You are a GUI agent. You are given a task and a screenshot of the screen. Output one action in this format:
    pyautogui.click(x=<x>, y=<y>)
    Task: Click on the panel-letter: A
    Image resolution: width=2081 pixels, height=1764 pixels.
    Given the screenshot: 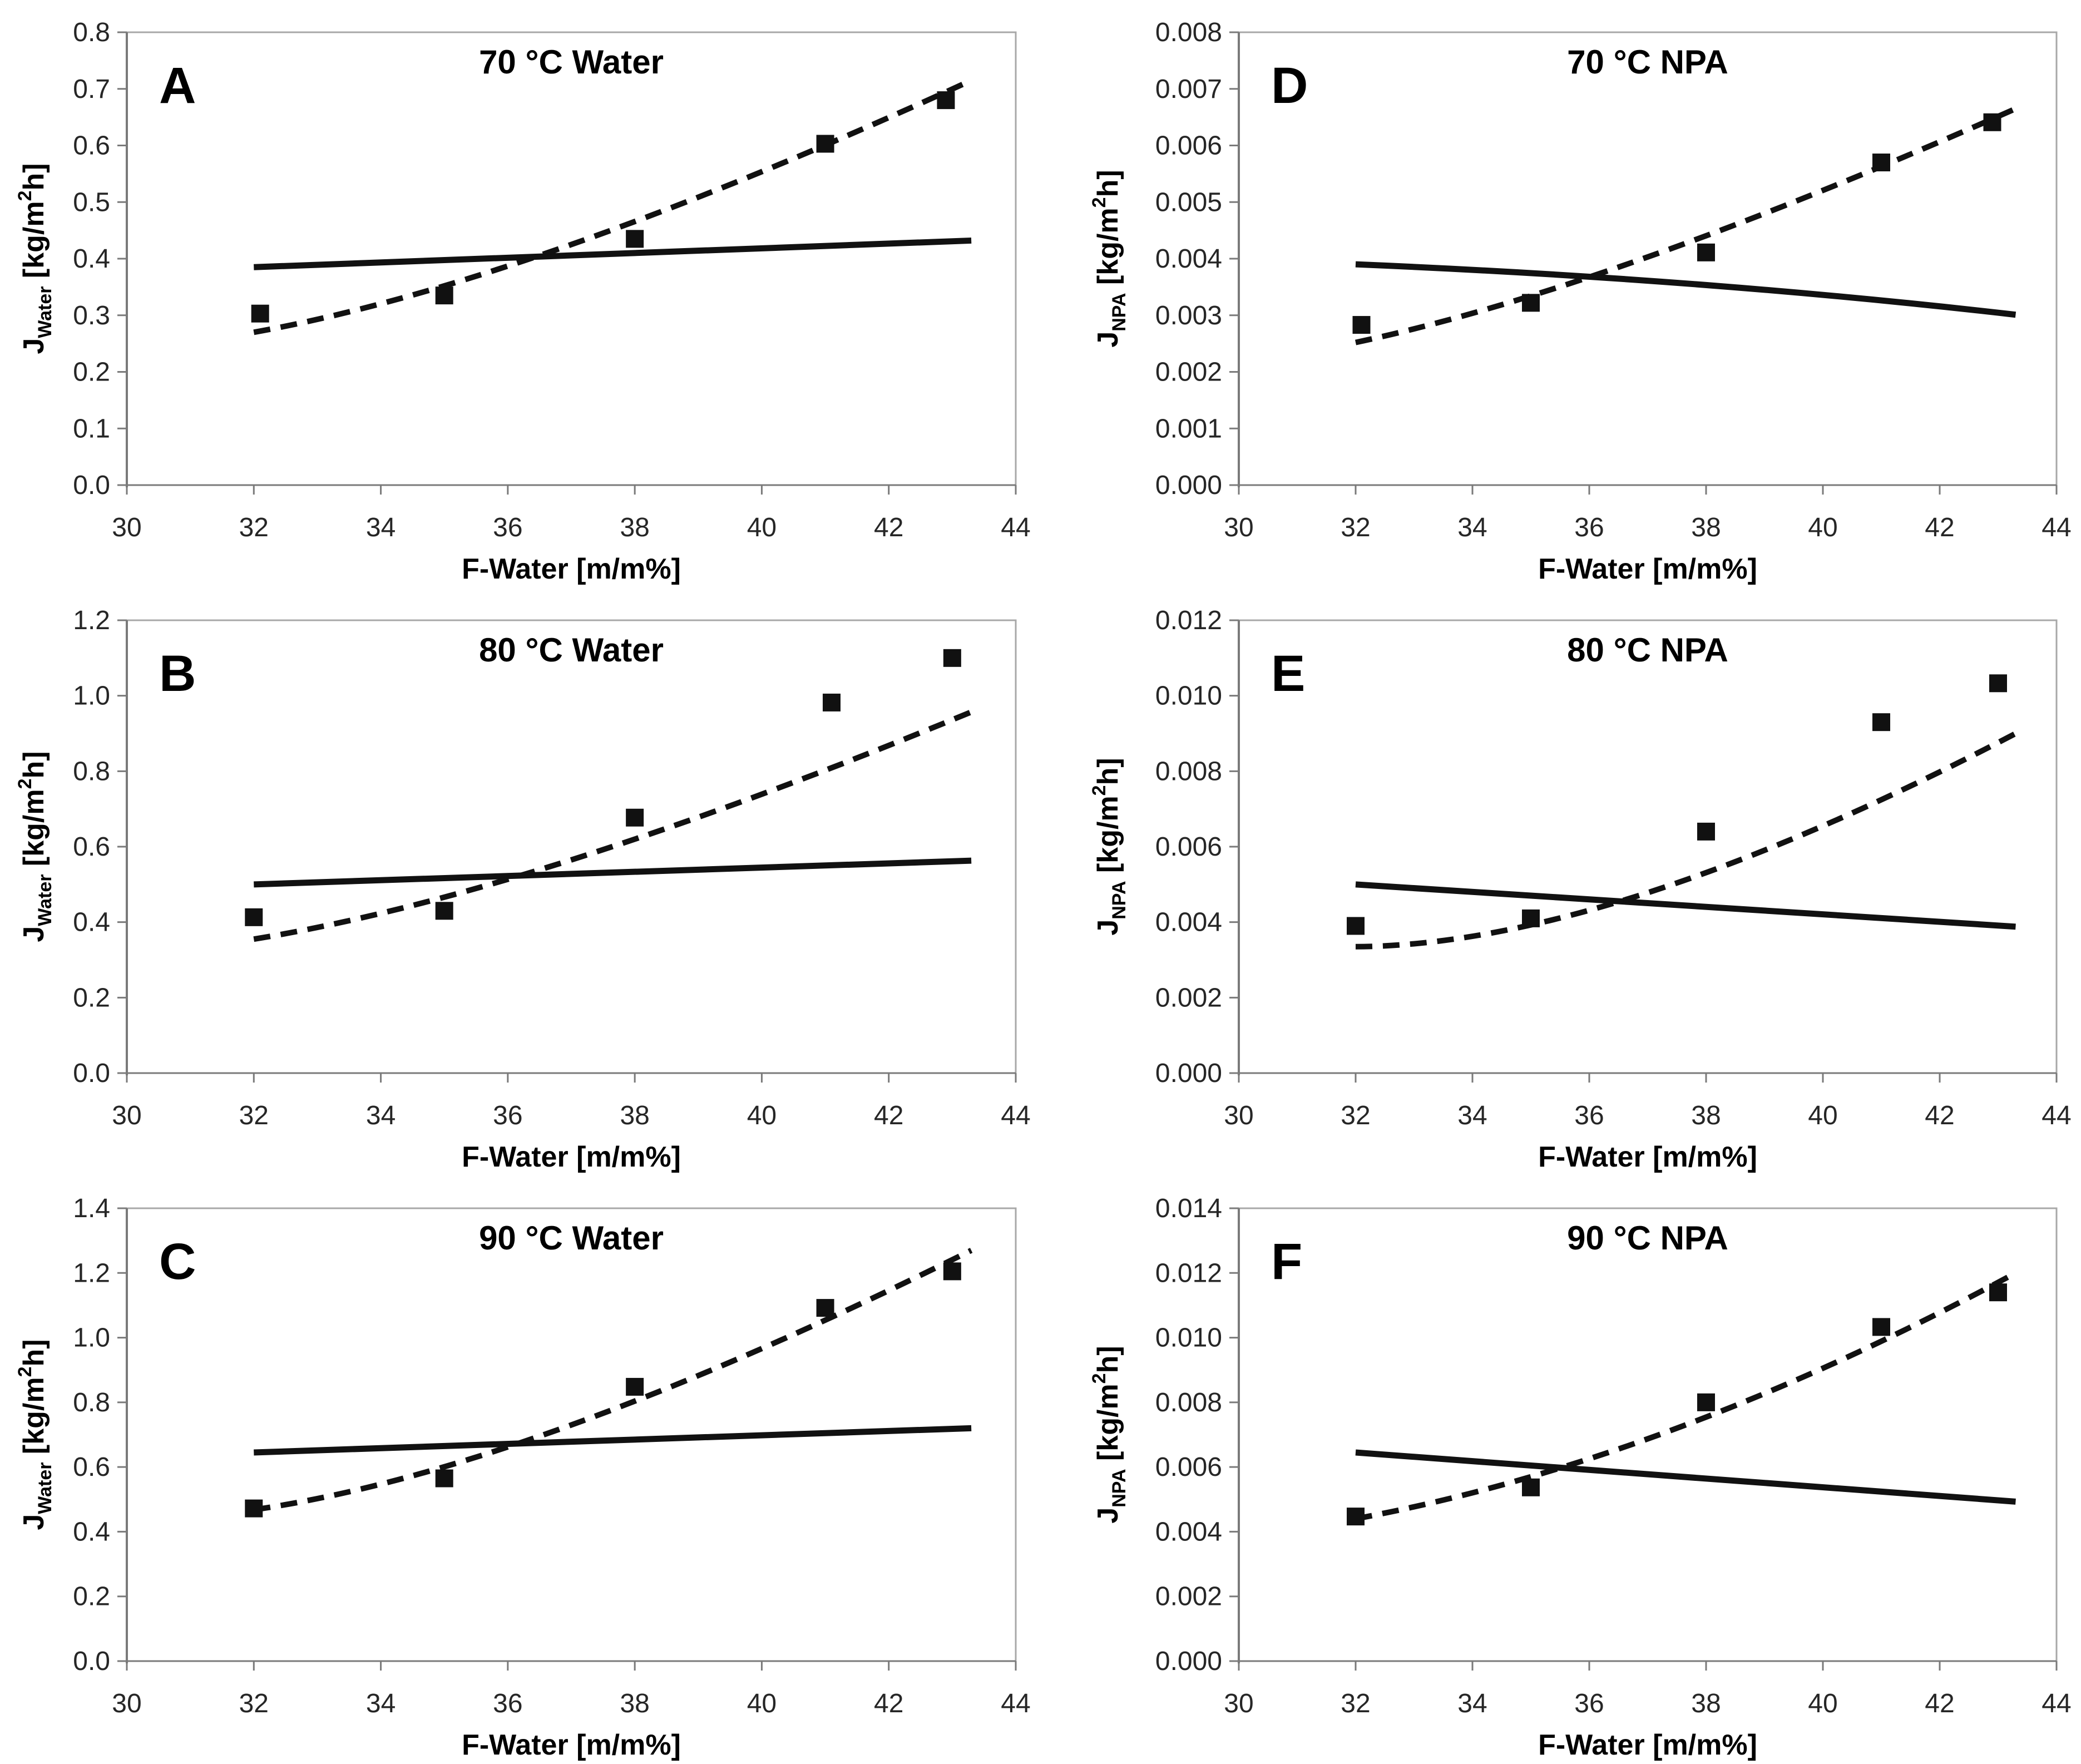 What is the action you would take?
    pyautogui.click(x=177, y=85)
    